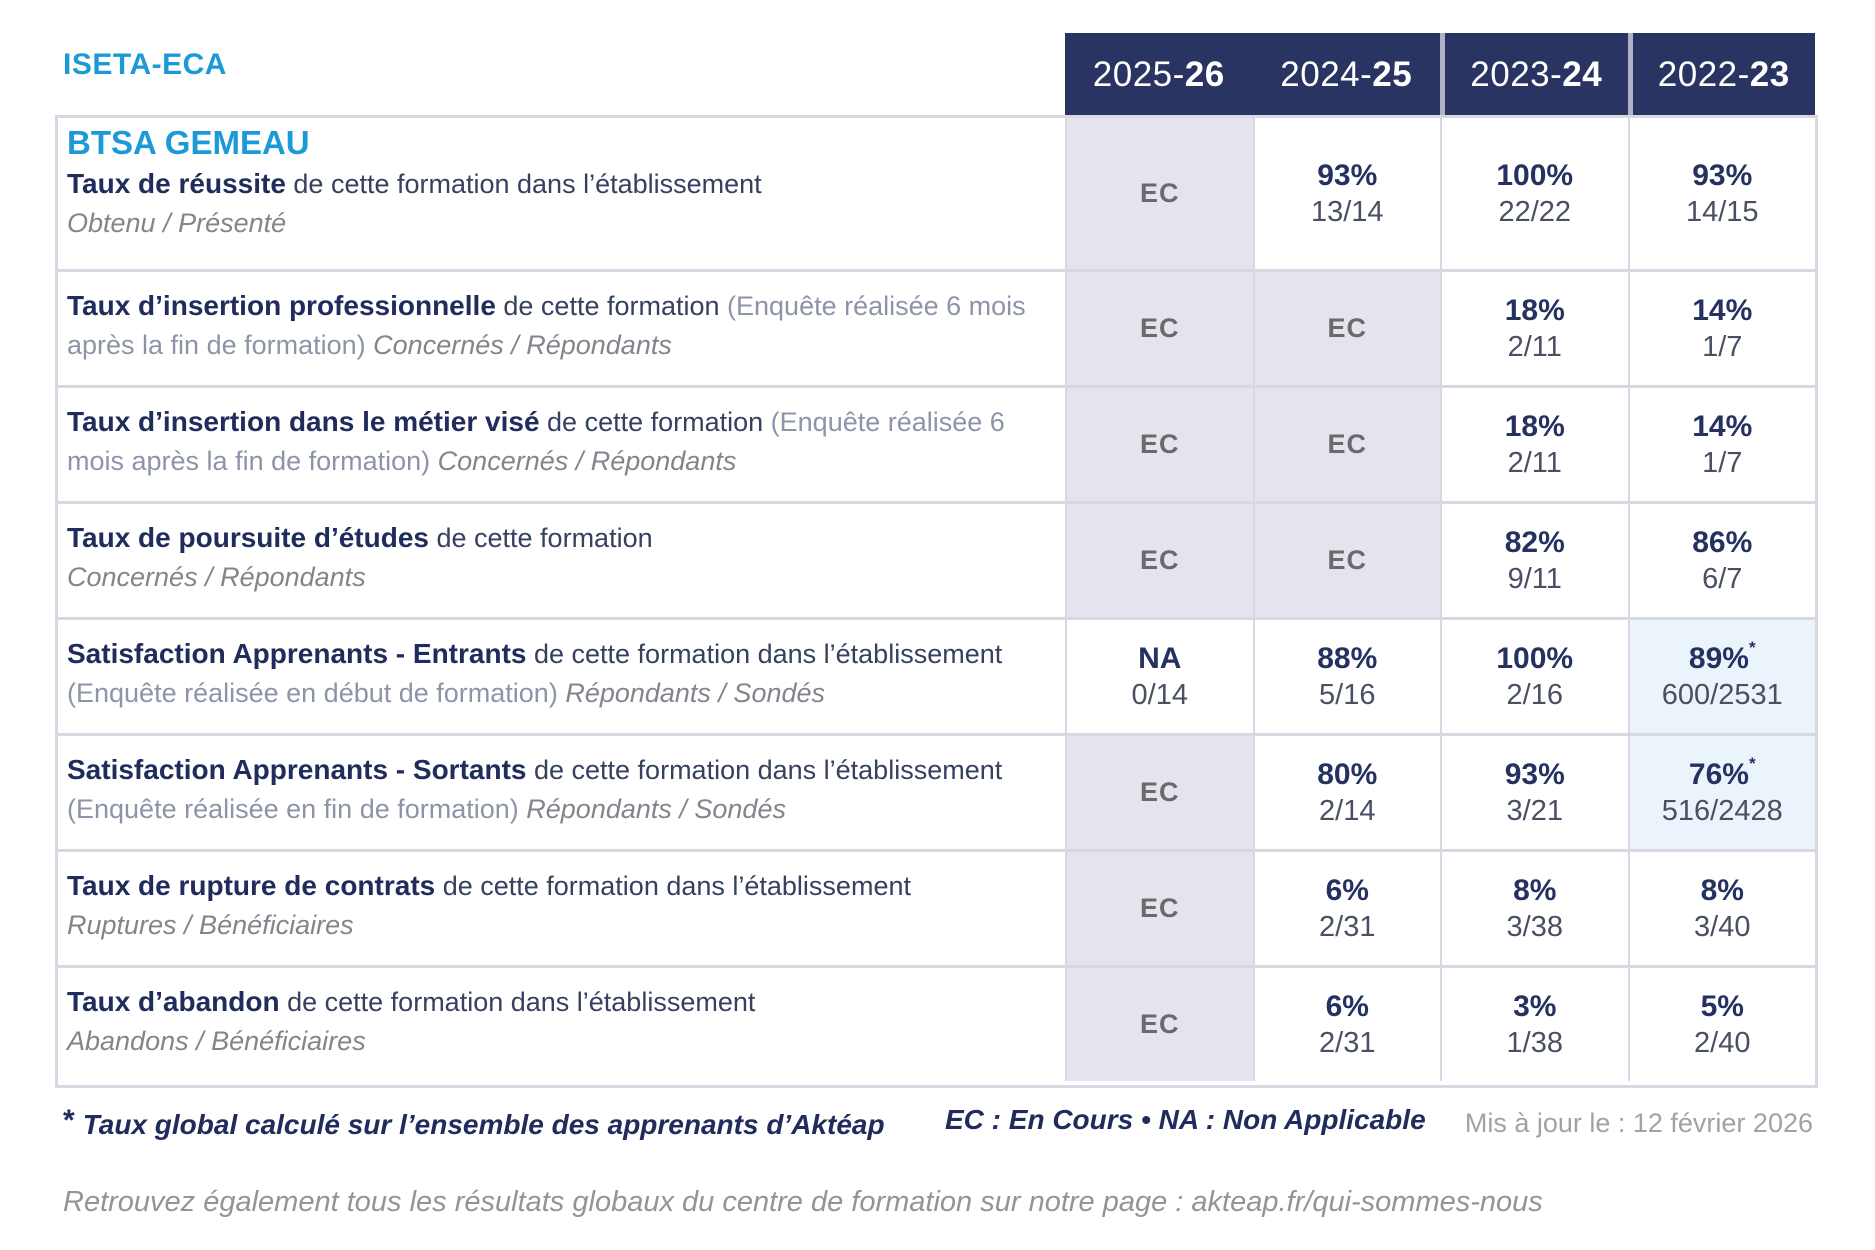 The image size is (1875, 1250). I want to click on fraction-value: 1/38, so click(1534, 1042).